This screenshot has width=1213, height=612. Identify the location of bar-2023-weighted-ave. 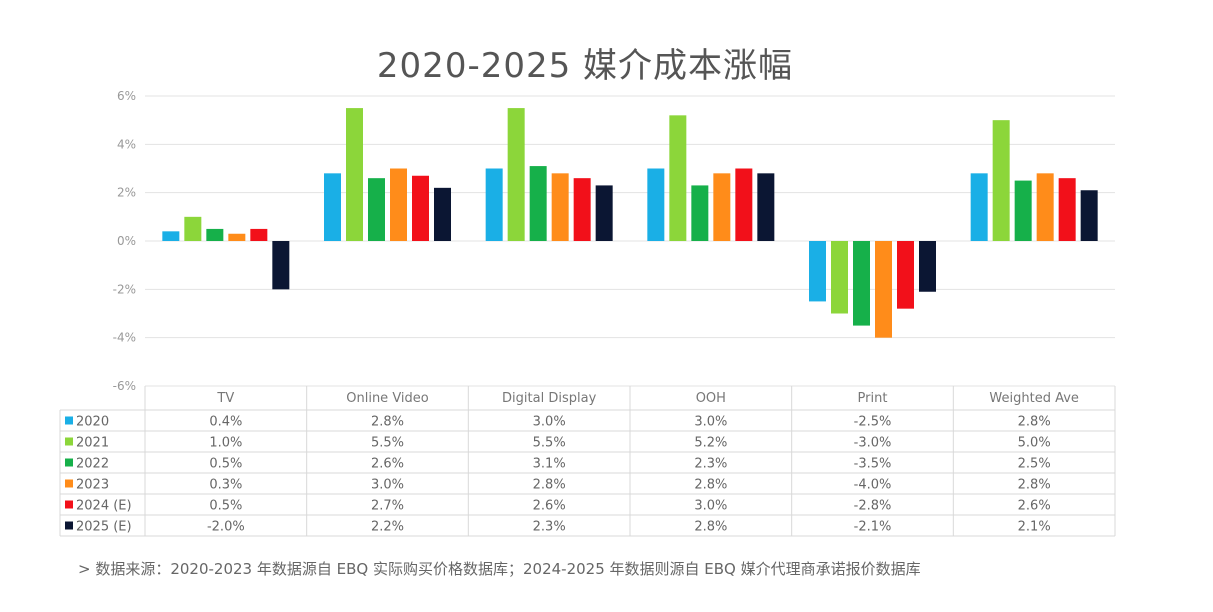
(1045, 207).